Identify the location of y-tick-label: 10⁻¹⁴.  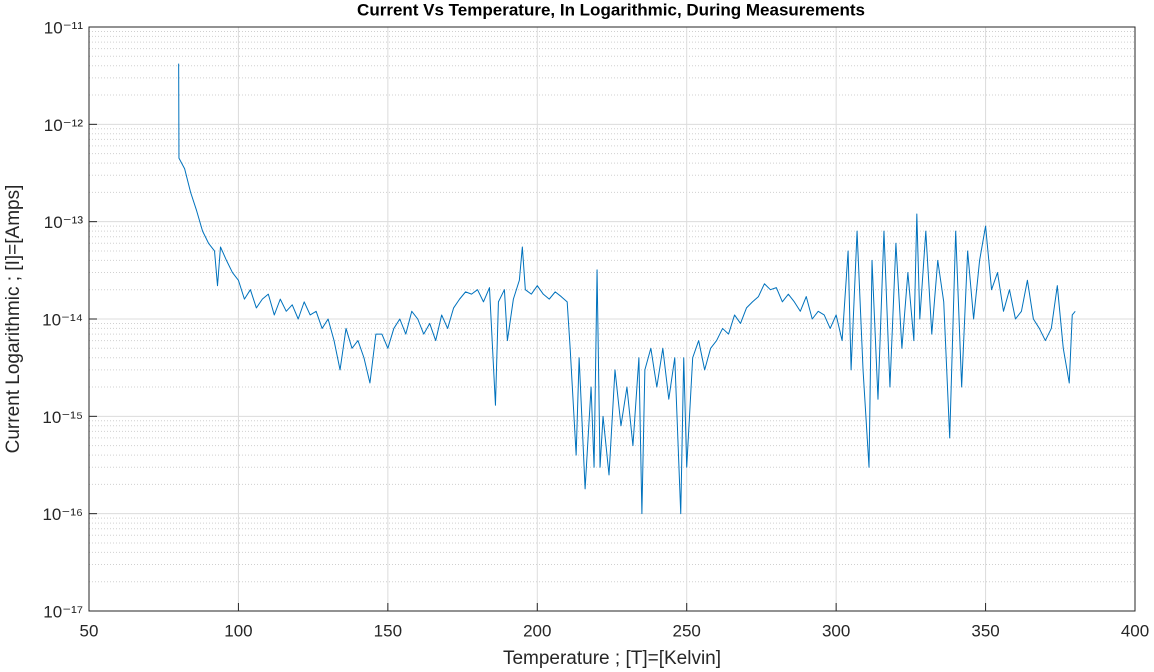
(62, 319).